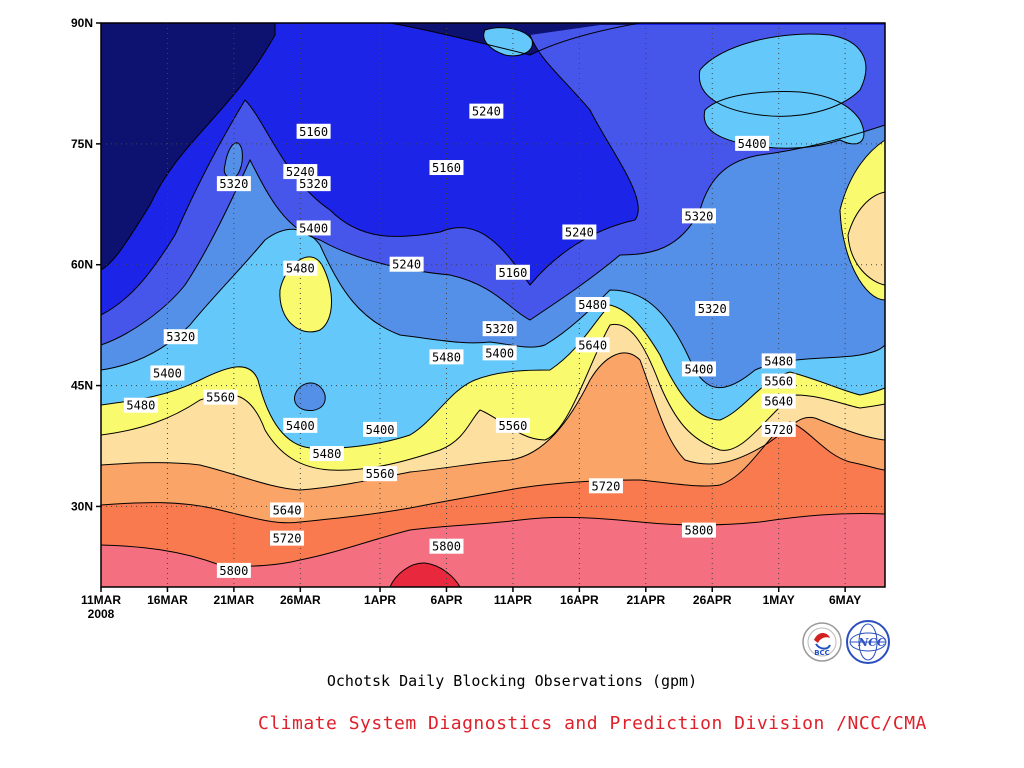 The width and height of the screenshot is (1024, 768). What do you see at coordinates (446, 600) in the screenshot?
I see `x-tick-label: 6APR` at bounding box center [446, 600].